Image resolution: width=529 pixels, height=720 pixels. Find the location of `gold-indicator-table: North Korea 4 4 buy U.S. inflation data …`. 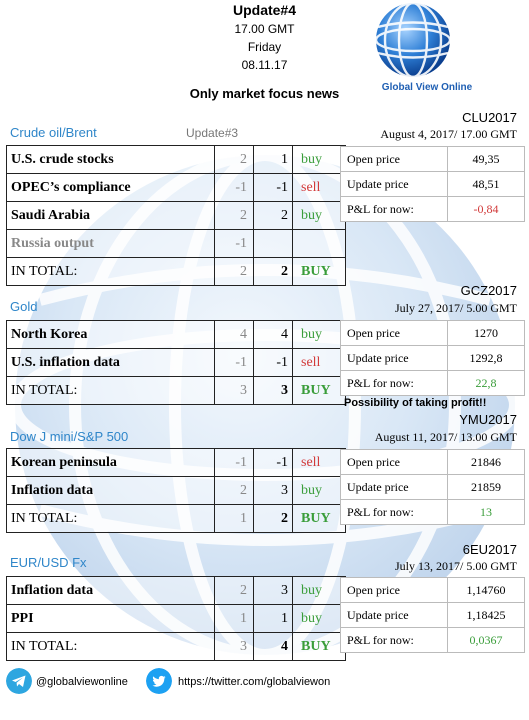

gold-indicator-table: North Korea 4 4 buy U.S. inflation data … is located at coordinates (176, 362).